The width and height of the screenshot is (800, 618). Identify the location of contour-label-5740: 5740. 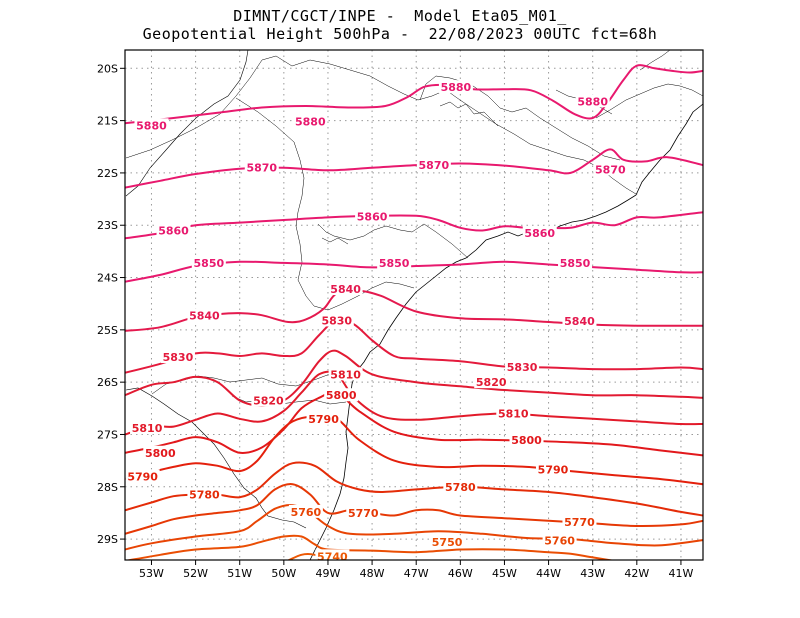
(332, 556).